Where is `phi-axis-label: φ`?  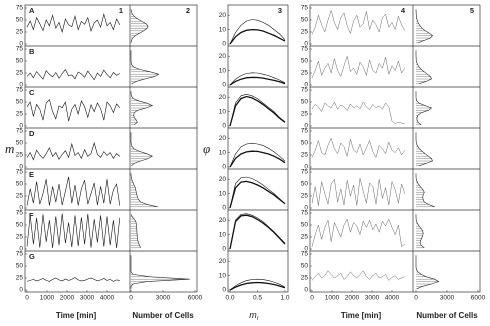 phi-axis-label: φ is located at coordinates (206, 148).